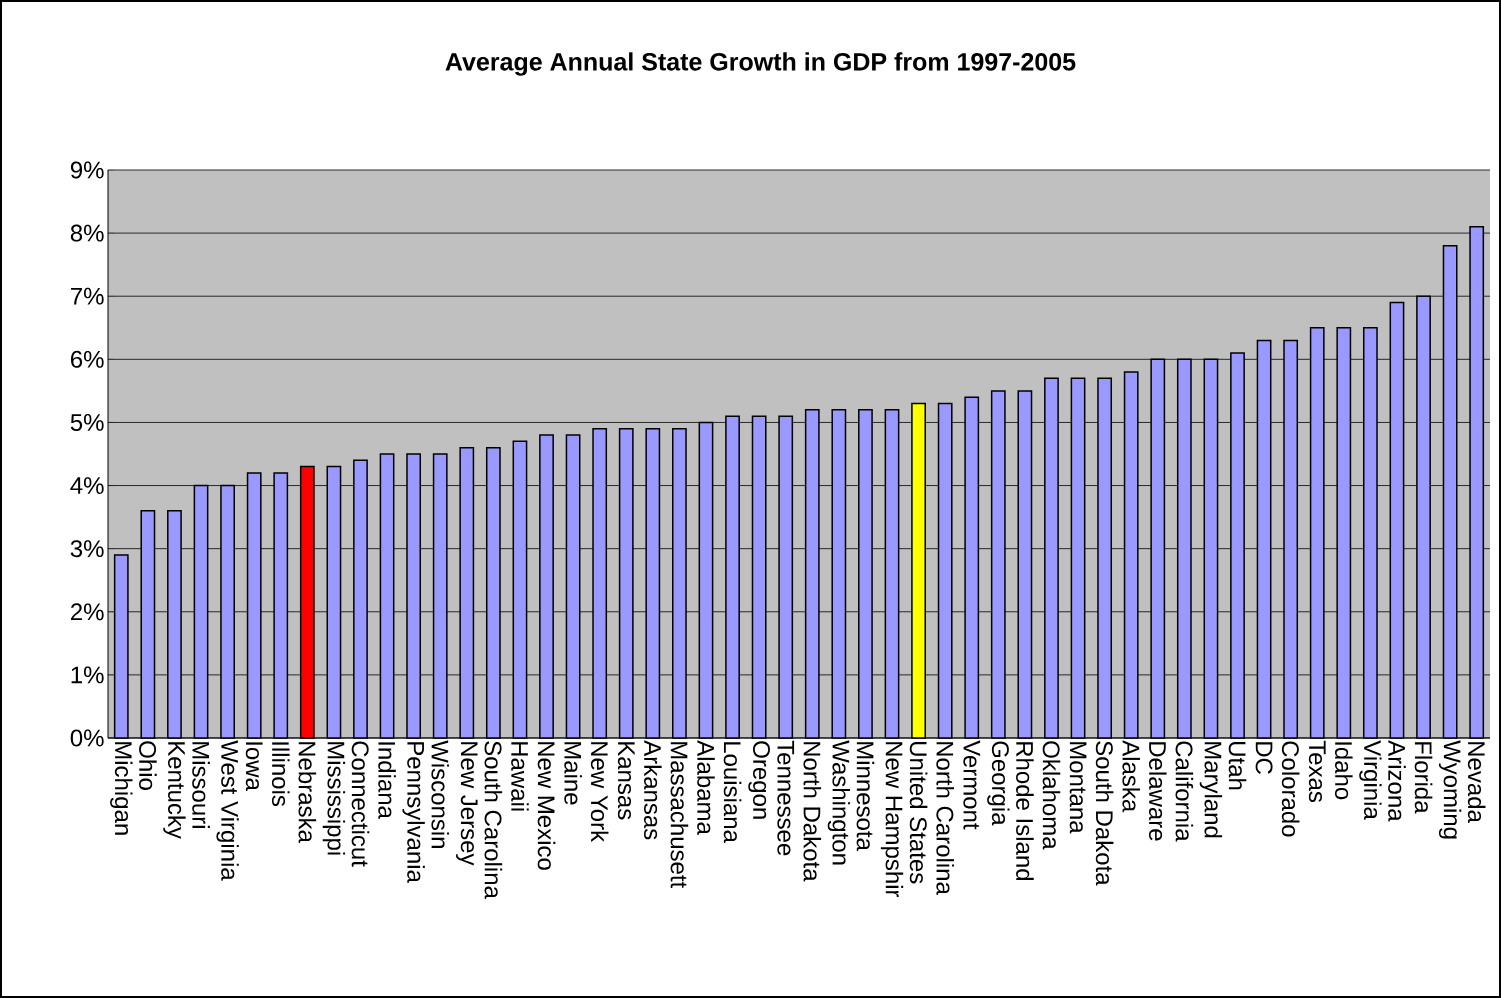 The height and width of the screenshot is (998, 1501). Describe the element at coordinates (148, 765) in the screenshot. I see `x-tick-label: Ohio` at that location.